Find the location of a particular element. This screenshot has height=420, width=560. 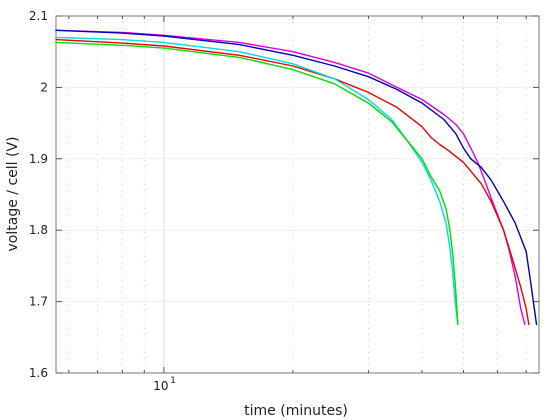

y-tick-label: 2 is located at coordinates (44, 87).